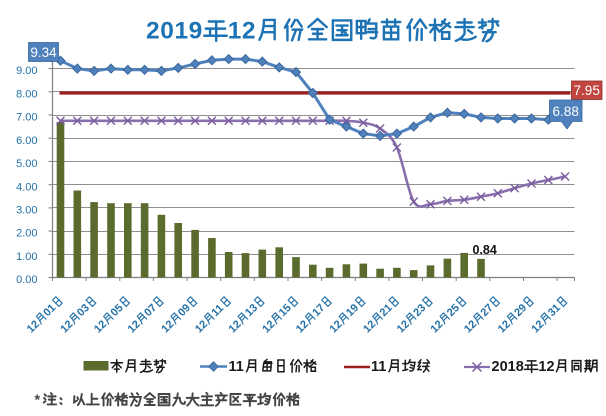 The height and width of the screenshot is (416, 606). I want to click on svg-text: 9.34, so click(43, 52).